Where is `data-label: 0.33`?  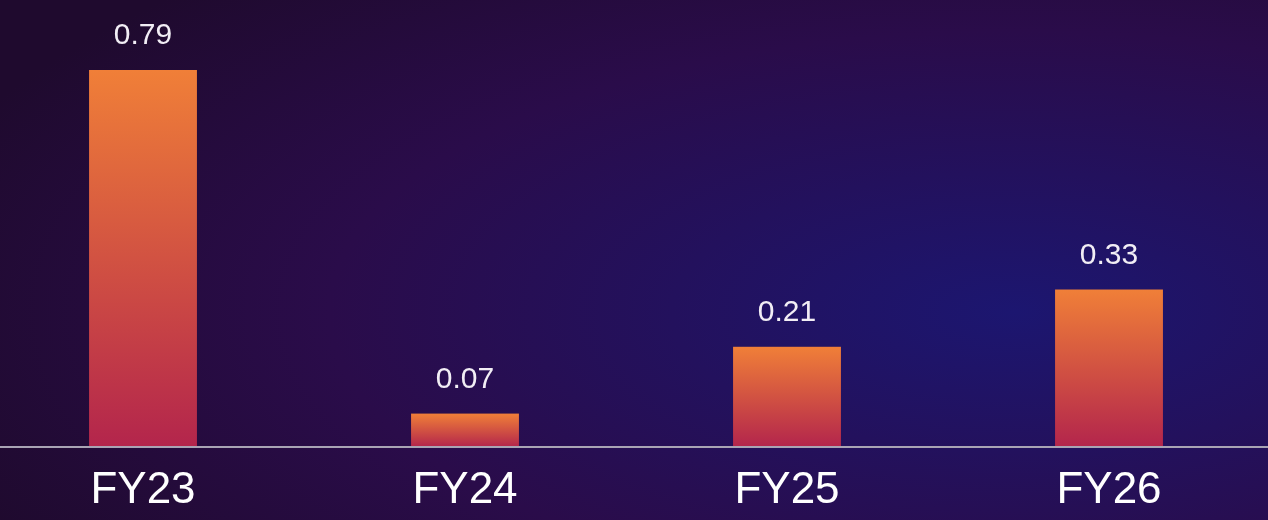
data-label: 0.33 is located at coordinates (1109, 253).